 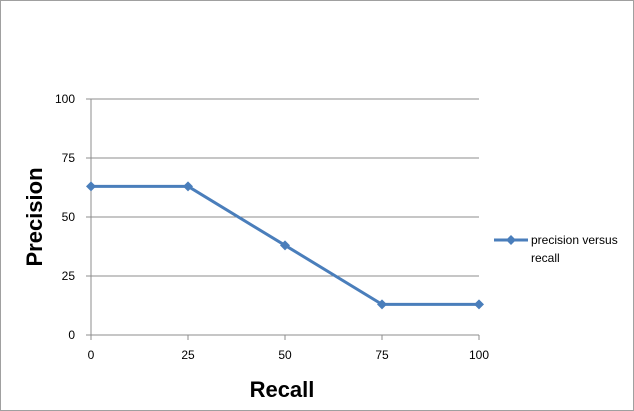 I want to click on y-tick-label-25: 25, so click(x=69, y=276).